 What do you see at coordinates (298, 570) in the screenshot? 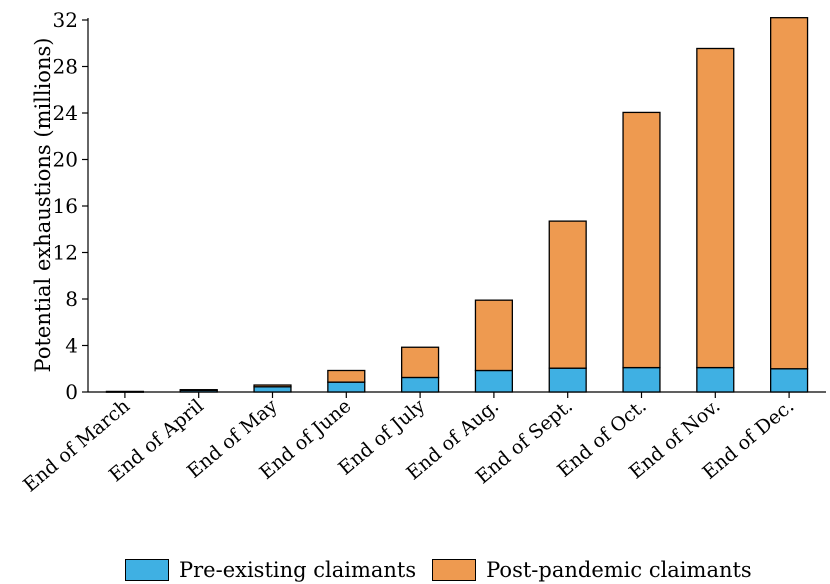
I see `legend-label-pre-existing: Pre-existing claimants` at bounding box center [298, 570].